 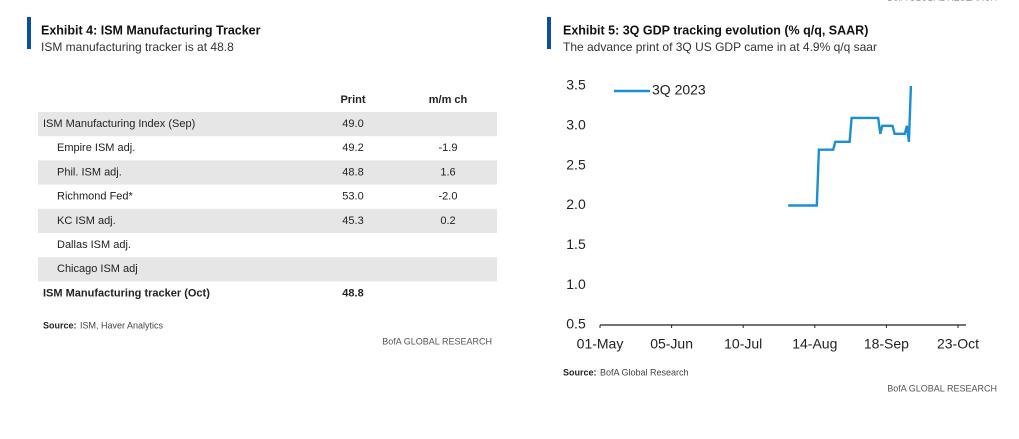 What do you see at coordinates (743, 344) in the screenshot?
I see `x-tick-label: 10-Jul` at bounding box center [743, 344].